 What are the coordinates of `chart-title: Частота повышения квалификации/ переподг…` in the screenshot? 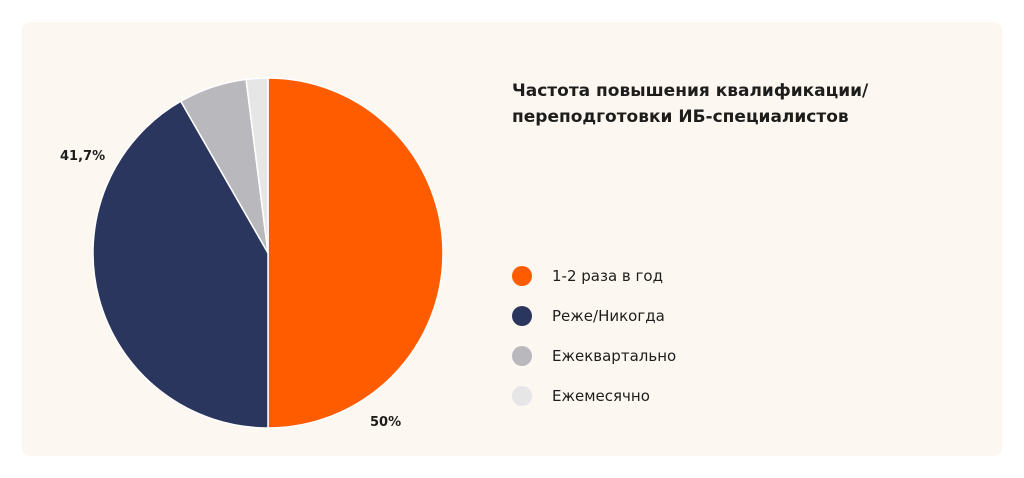 It's located at (690, 104).